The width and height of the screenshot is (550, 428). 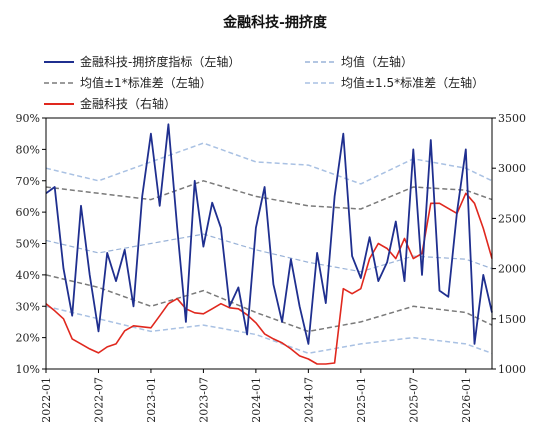 I want to click on chart-title: 金融科技-拥挤度, so click(x=275, y=22).